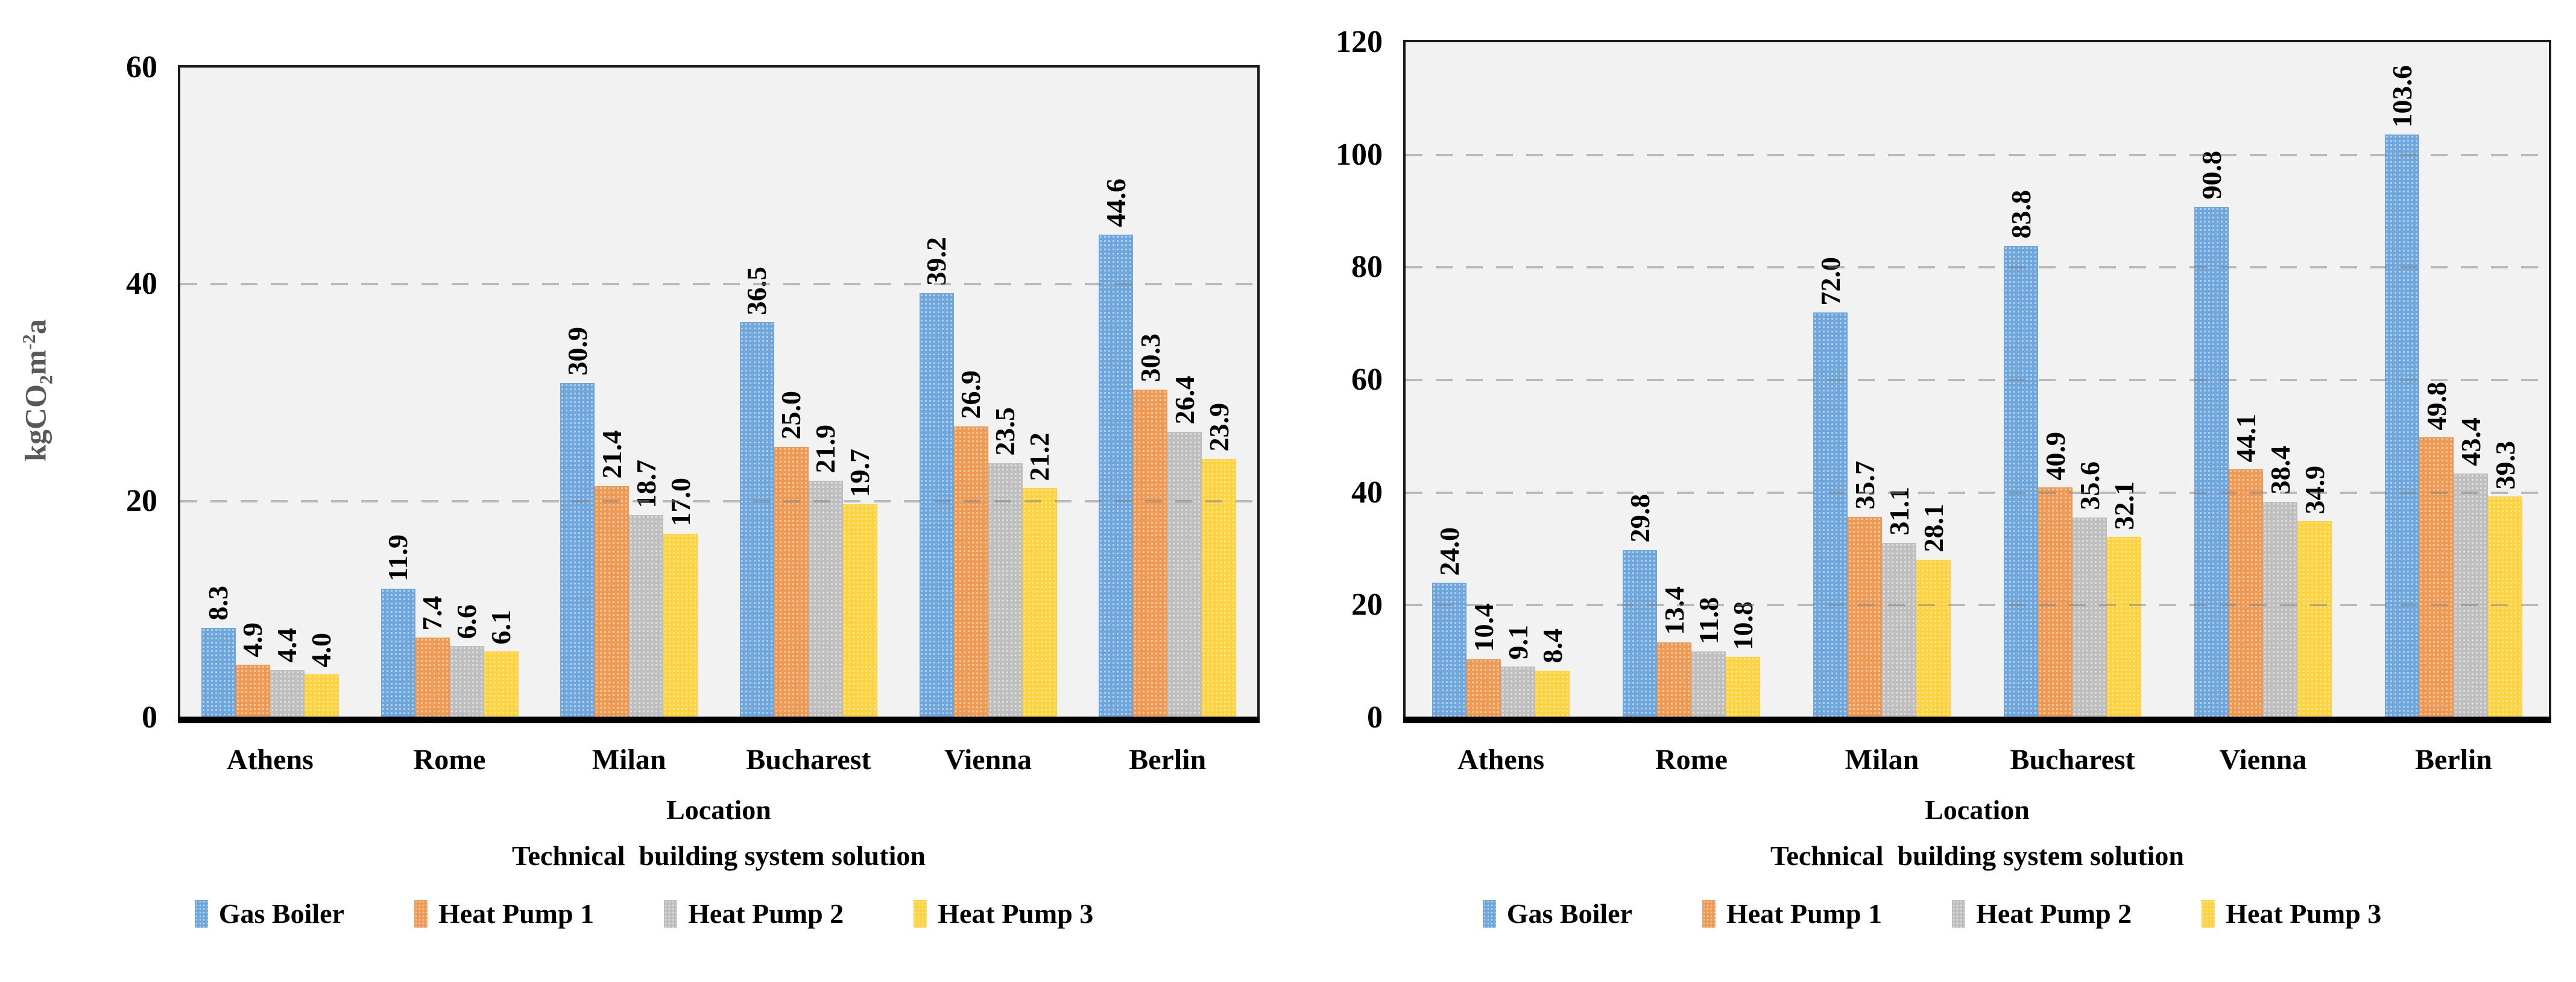 The width and height of the screenshot is (2576, 982). What do you see at coordinates (1003, 914) in the screenshot?
I see `legend-item-heat-pump-3: Heat Pump 3` at bounding box center [1003, 914].